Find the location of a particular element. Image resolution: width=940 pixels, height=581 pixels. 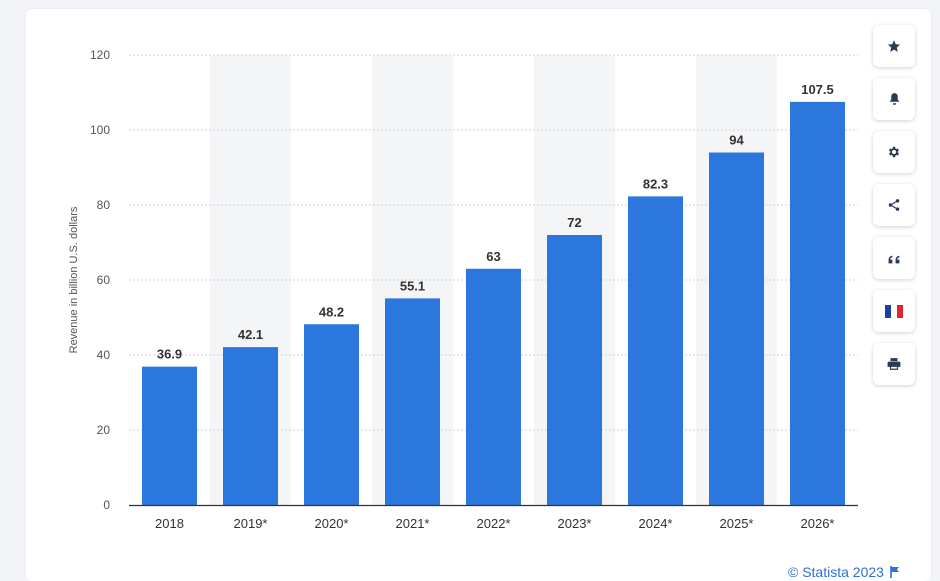

y-axis-ticks: 0 20 40 60 80 100 120 is located at coordinates (100, 280).